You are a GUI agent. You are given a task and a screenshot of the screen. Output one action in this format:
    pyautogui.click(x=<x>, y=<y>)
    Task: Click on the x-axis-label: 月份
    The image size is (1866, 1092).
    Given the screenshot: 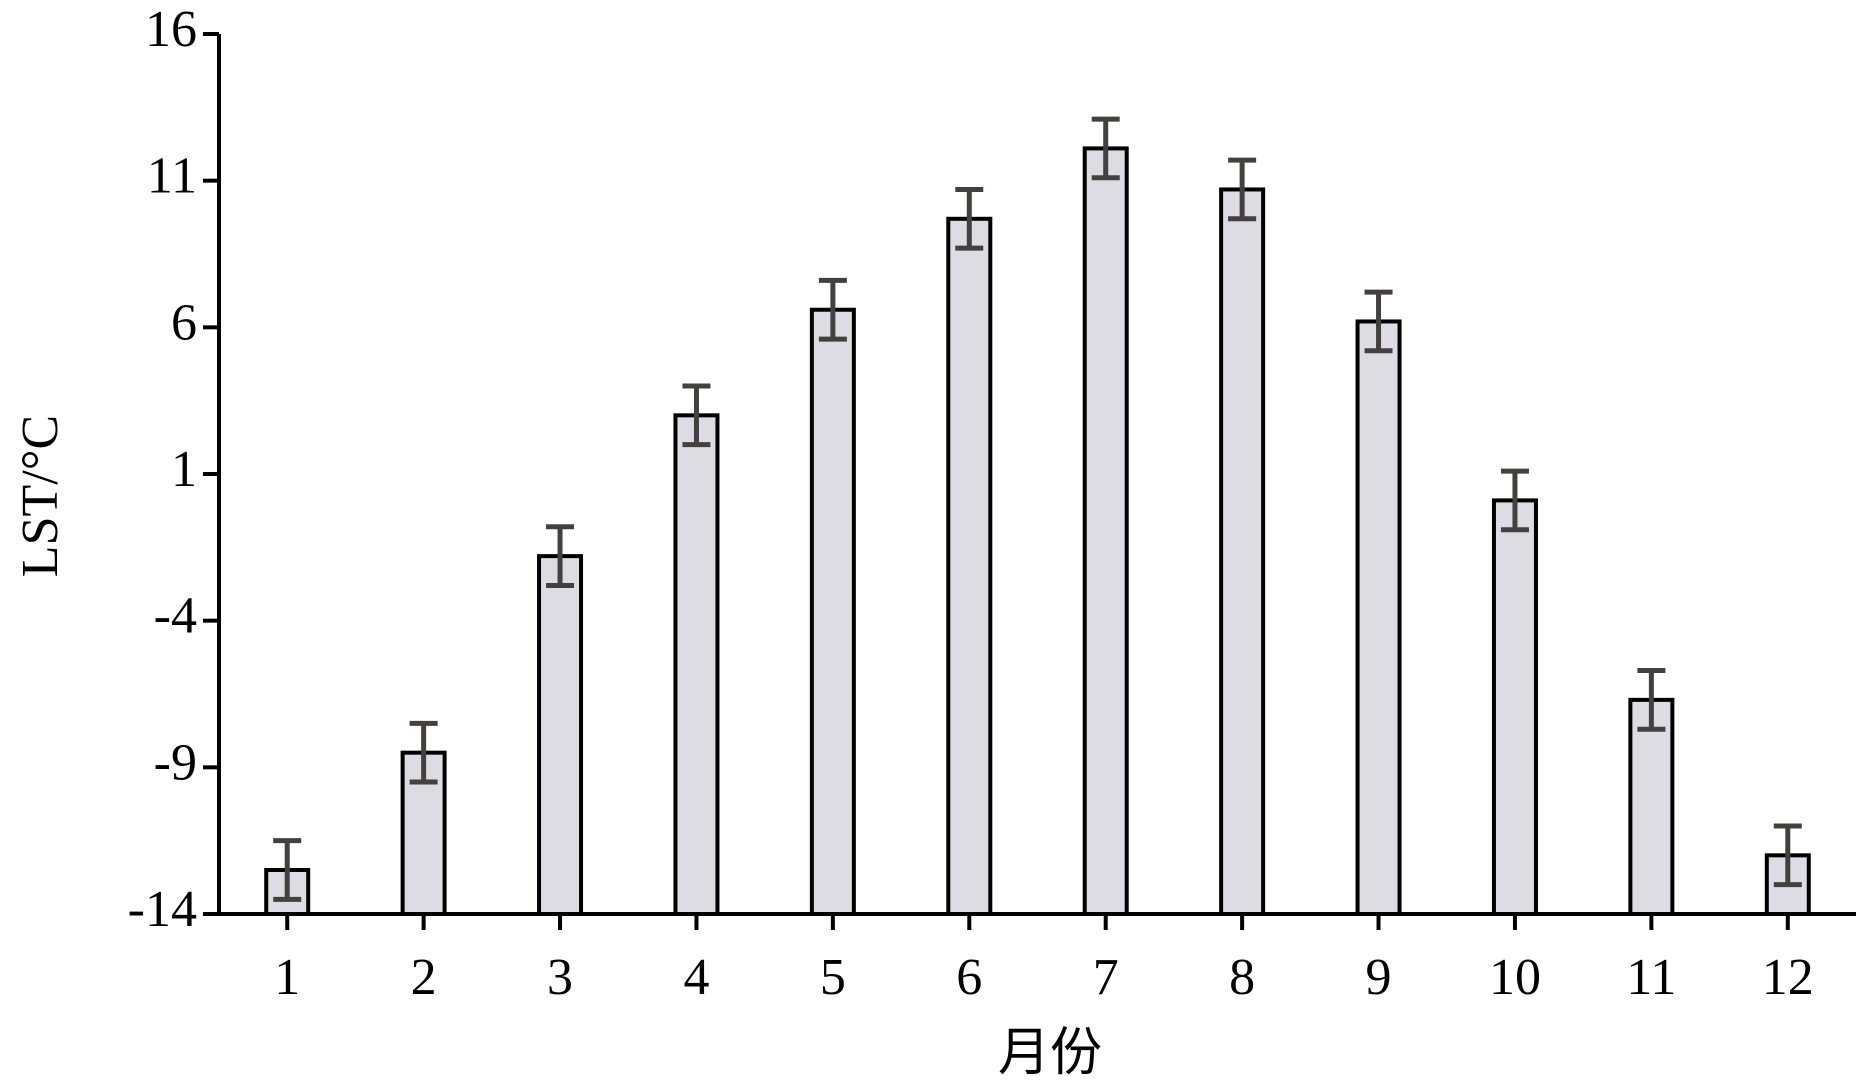 What is the action you would take?
    pyautogui.click(x=1050, y=1053)
    